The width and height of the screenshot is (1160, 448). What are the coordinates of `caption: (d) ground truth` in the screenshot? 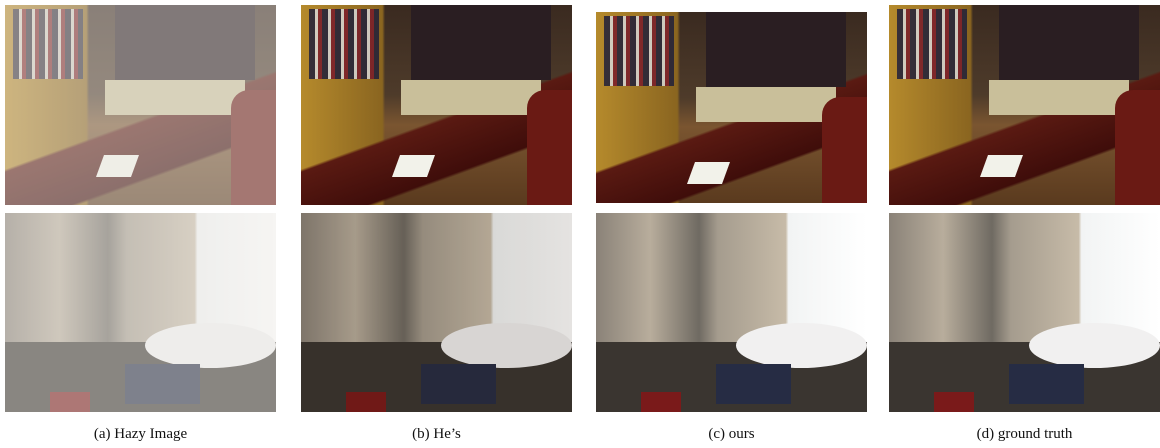 It's located at (1024, 434).